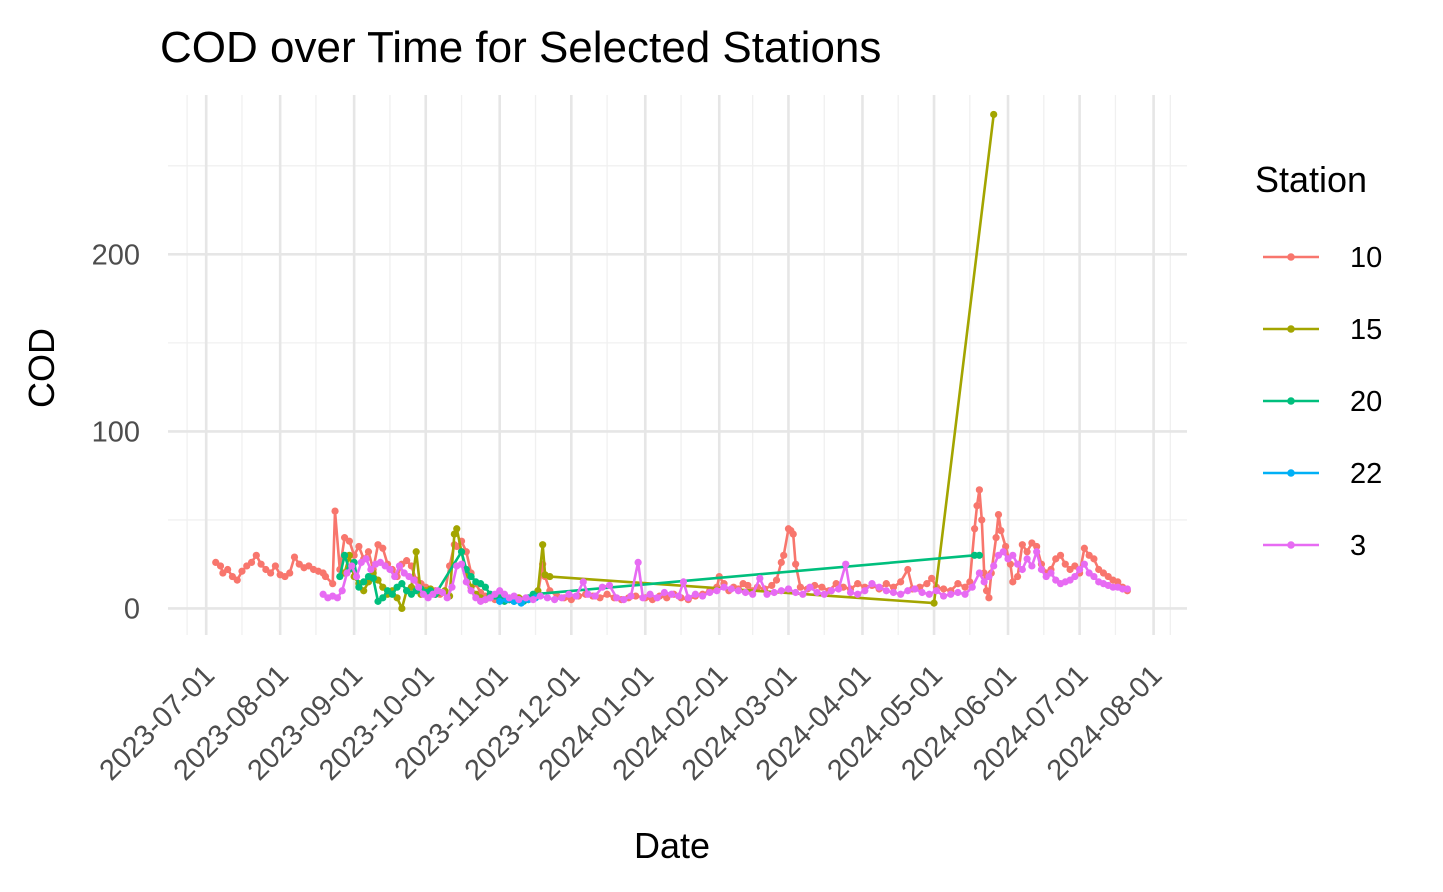 This screenshot has height=892, width=1443. What do you see at coordinates (1322, 474) in the screenshot?
I see `legend-item-22: 22` at bounding box center [1322, 474].